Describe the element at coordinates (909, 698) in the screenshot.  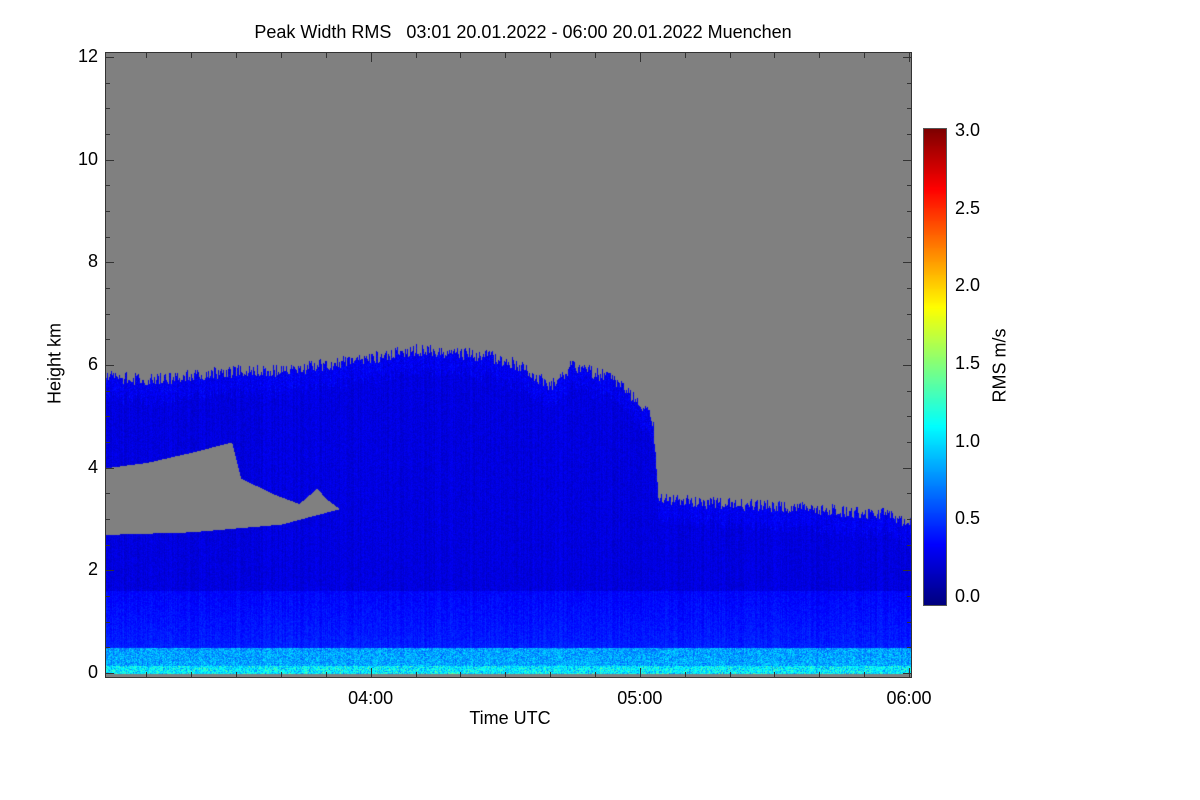
I see `x-tick-label: 06:00` at that location.